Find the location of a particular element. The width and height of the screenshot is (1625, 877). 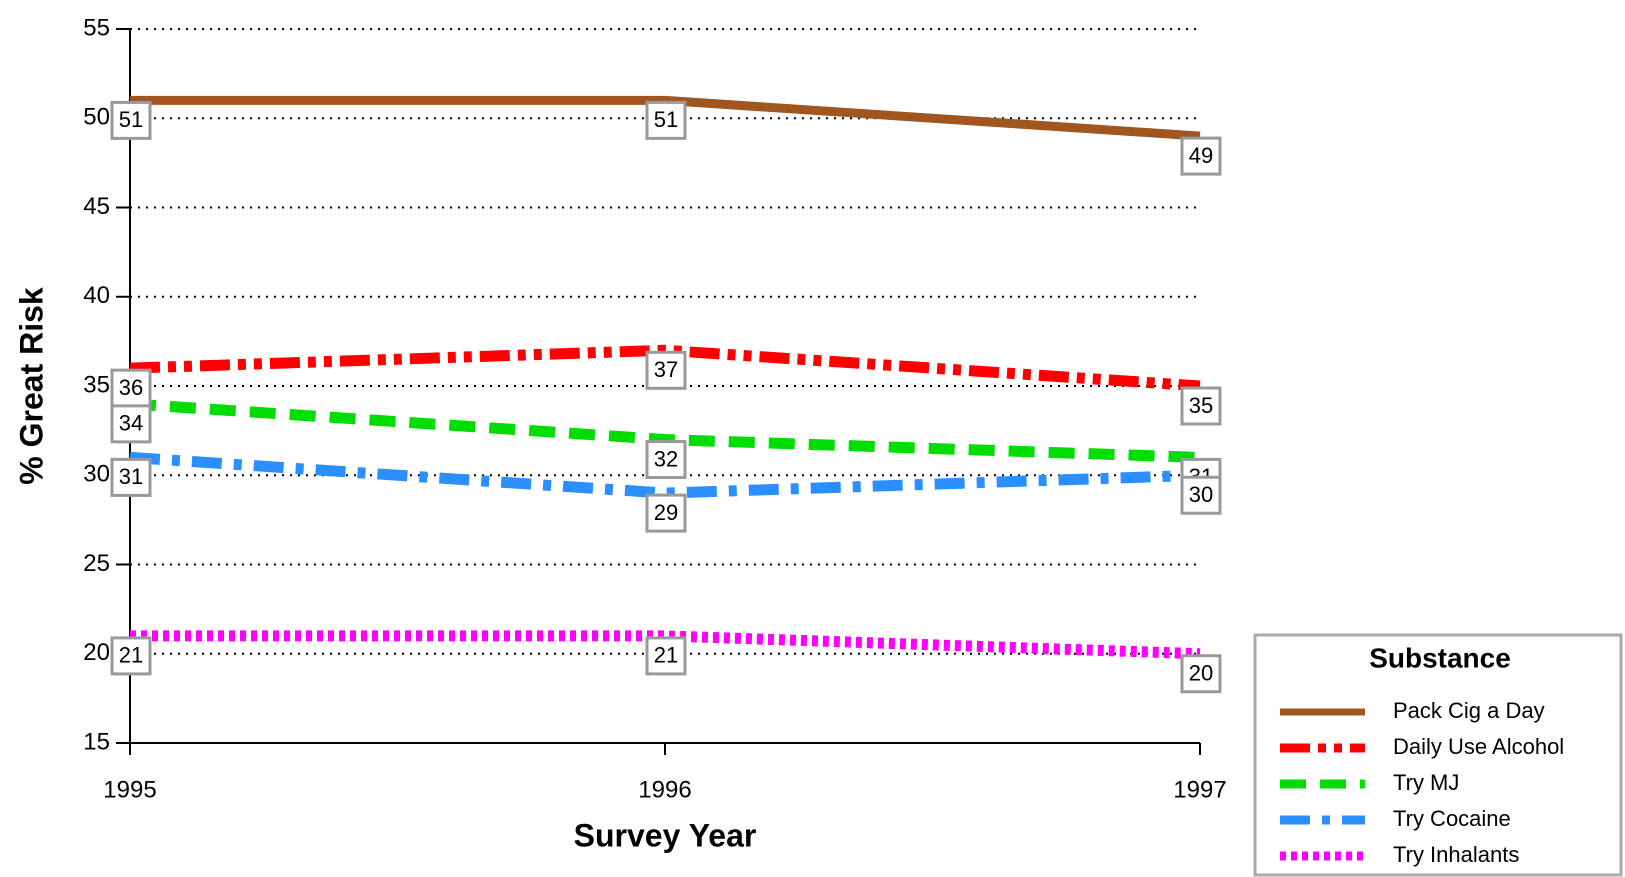

data-label: 34 is located at coordinates (131, 423).